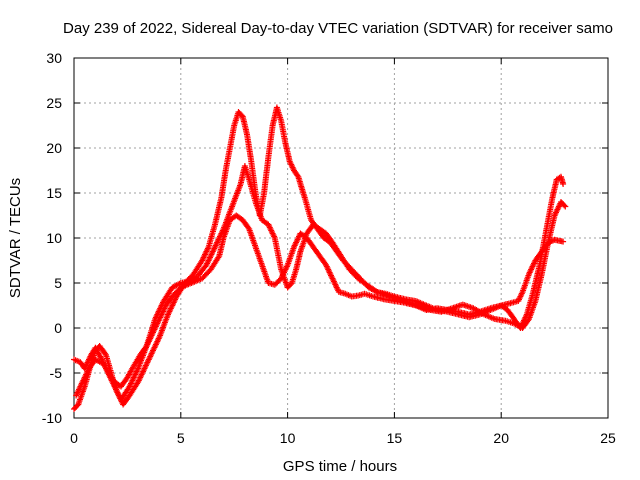 This screenshot has height=480, width=640. What do you see at coordinates (58, 283) in the screenshot?
I see `y-tick-label: 5` at bounding box center [58, 283].